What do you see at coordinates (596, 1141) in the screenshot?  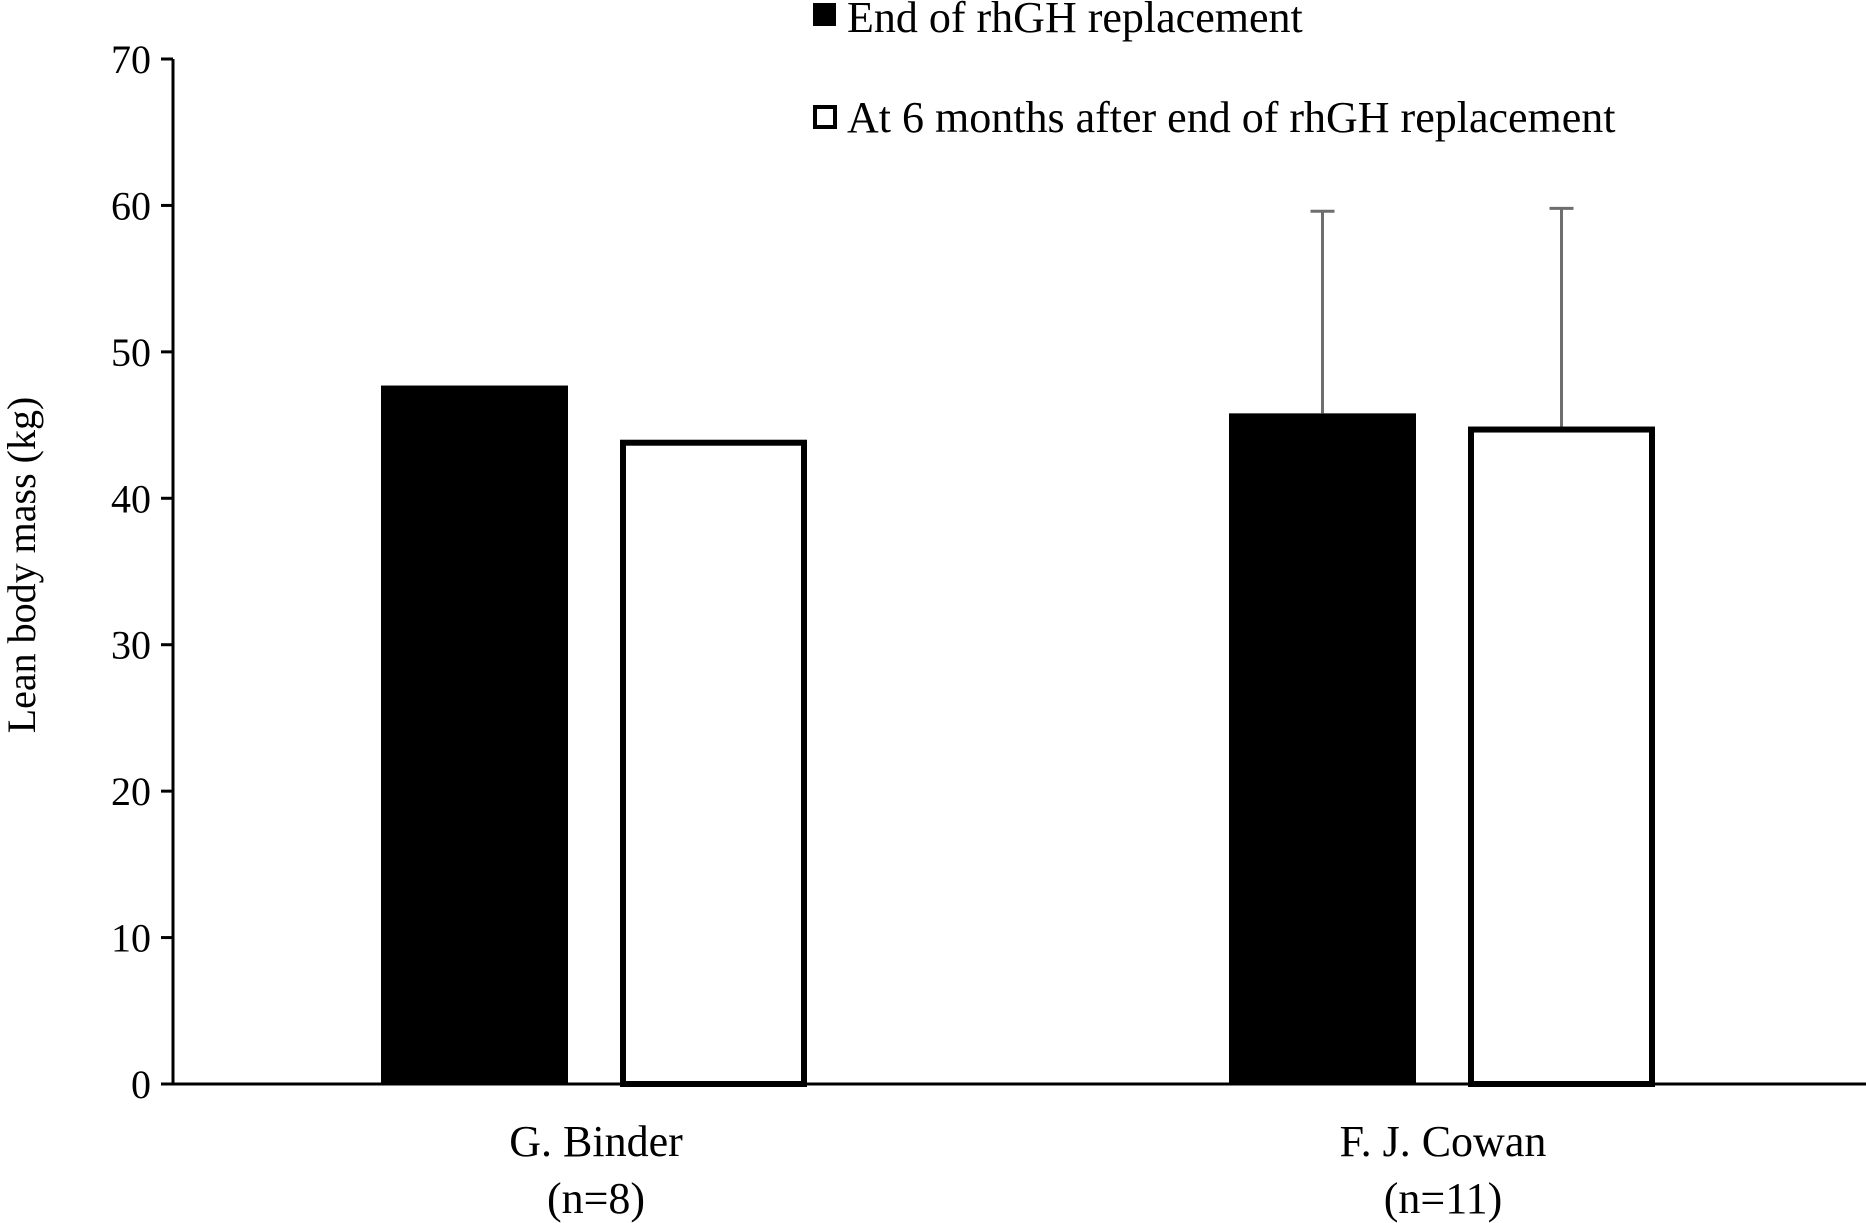 I see `category-label-g-binder: G. Binder` at bounding box center [596, 1141].